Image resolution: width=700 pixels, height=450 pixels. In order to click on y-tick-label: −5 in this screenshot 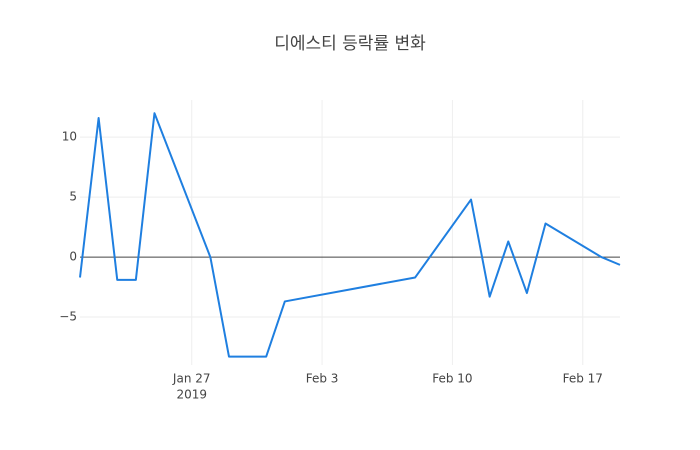, I will do `click(68, 317)`.